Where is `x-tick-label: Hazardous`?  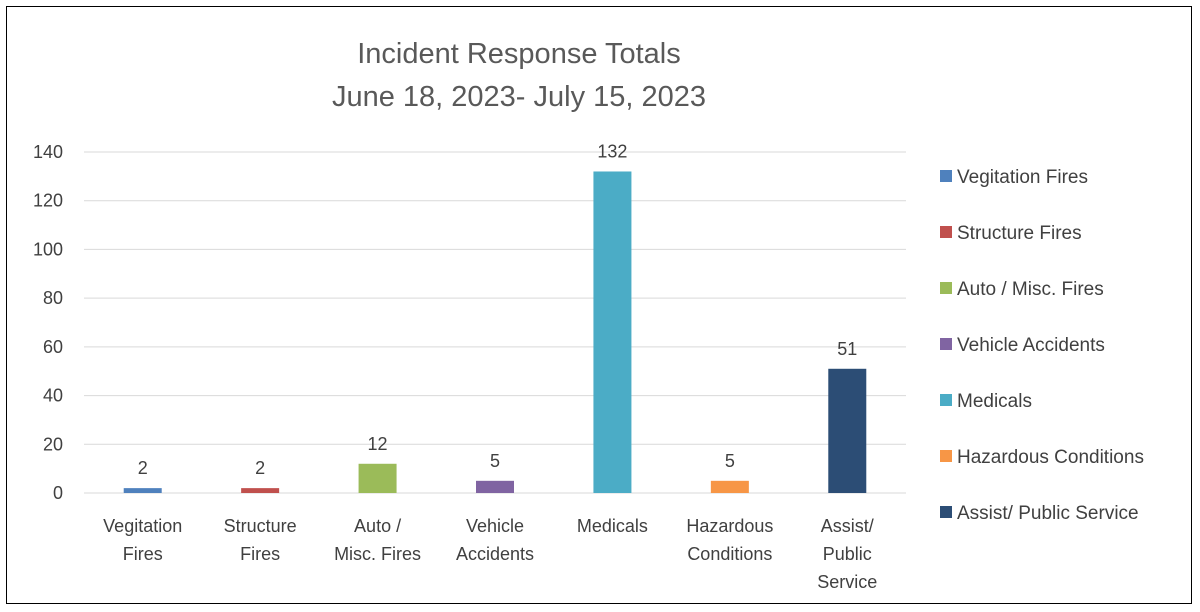
x-tick-label: Hazardous is located at coordinates (729, 526).